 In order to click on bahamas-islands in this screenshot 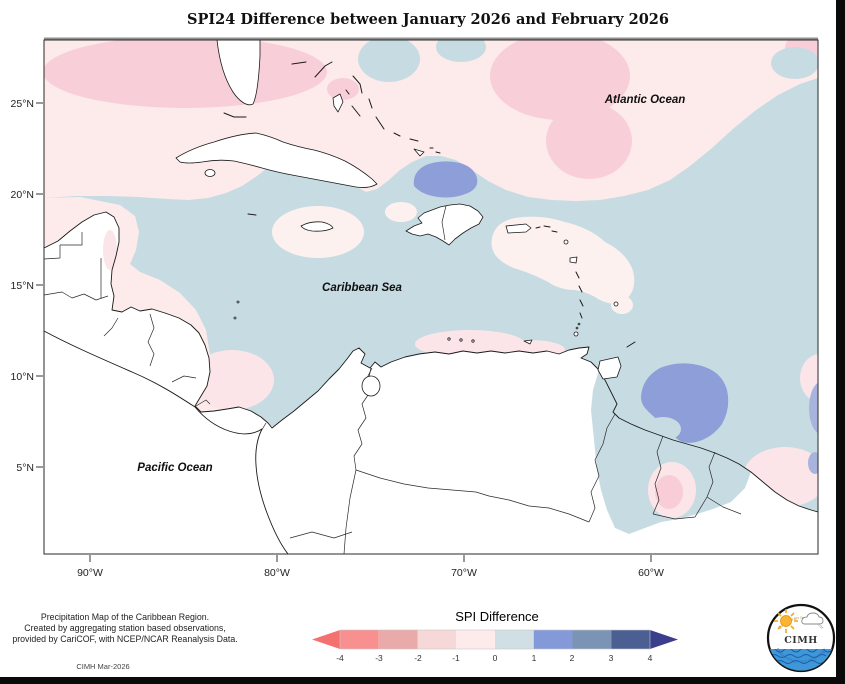, I will do `click(366, 109)`.